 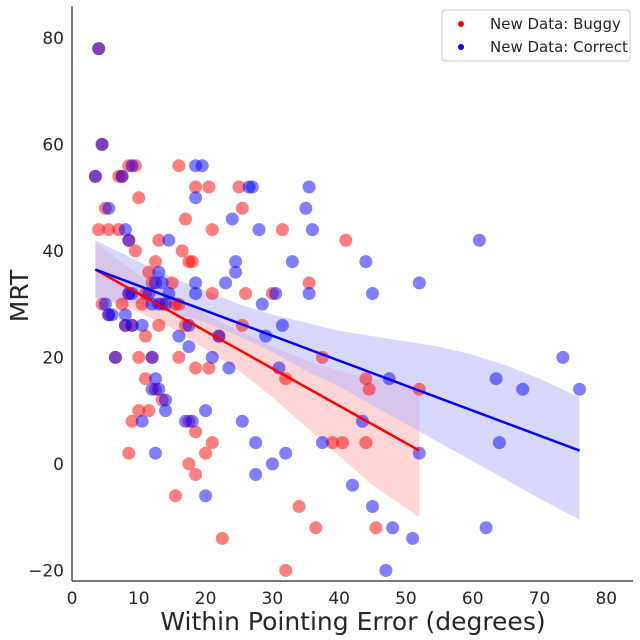 I want to click on x-tick-label: 0, so click(x=72, y=599).